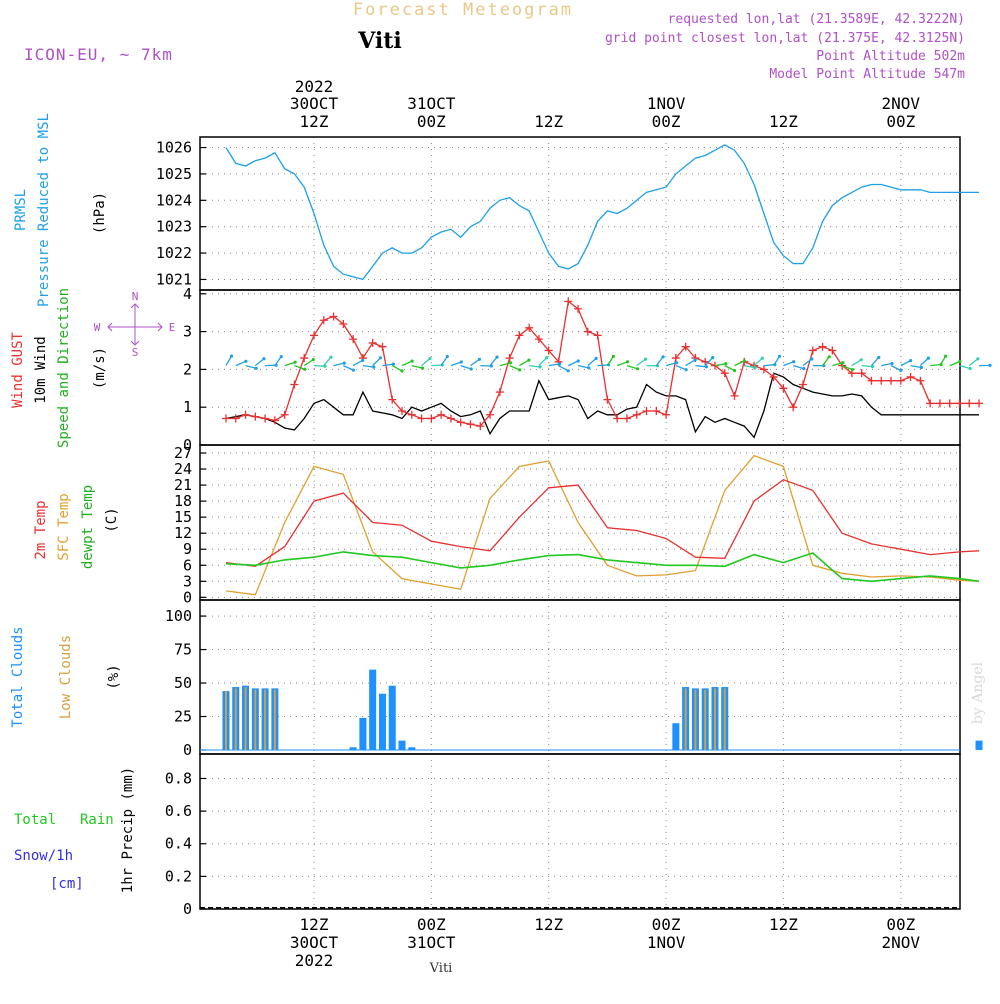 The image size is (1000, 1004). I want to click on temp-tick-label: 15, so click(183, 517).